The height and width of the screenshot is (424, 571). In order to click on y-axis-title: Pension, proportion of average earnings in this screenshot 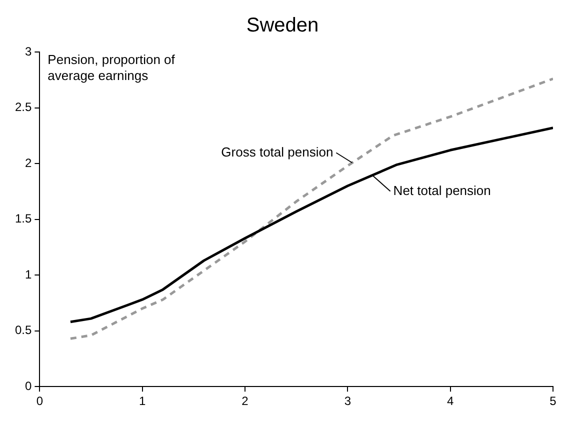, I will do `click(112, 68)`.